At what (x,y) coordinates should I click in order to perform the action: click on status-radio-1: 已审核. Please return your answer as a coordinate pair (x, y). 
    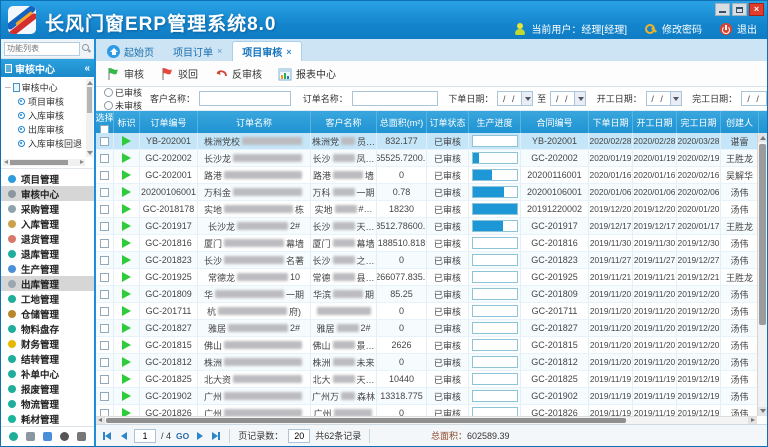
    Looking at the image, I should click on (123, 93).